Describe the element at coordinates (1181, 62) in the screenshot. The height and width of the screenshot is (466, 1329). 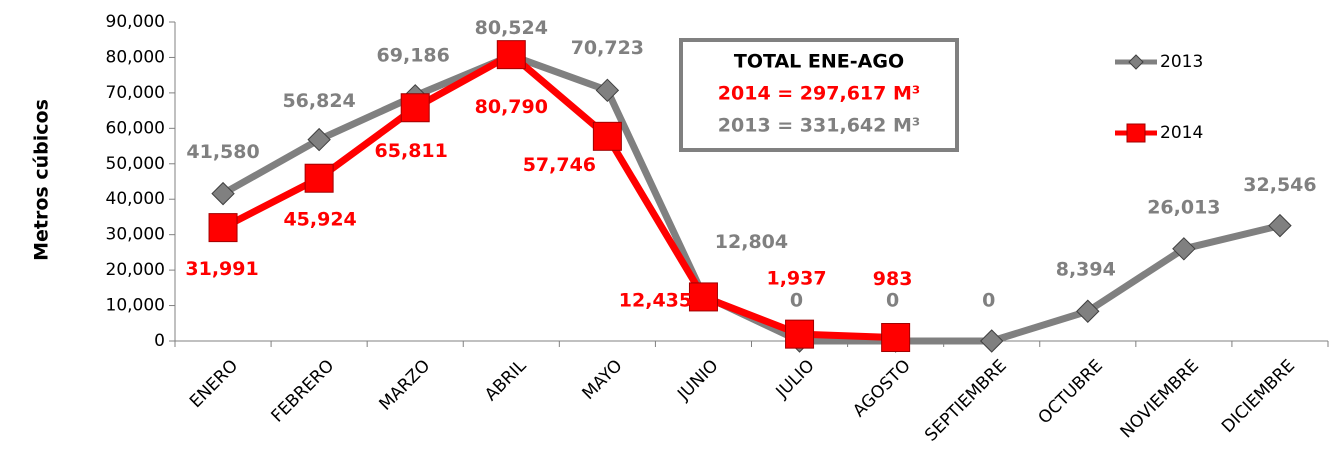
I see `legend-label: 2013` at that location.